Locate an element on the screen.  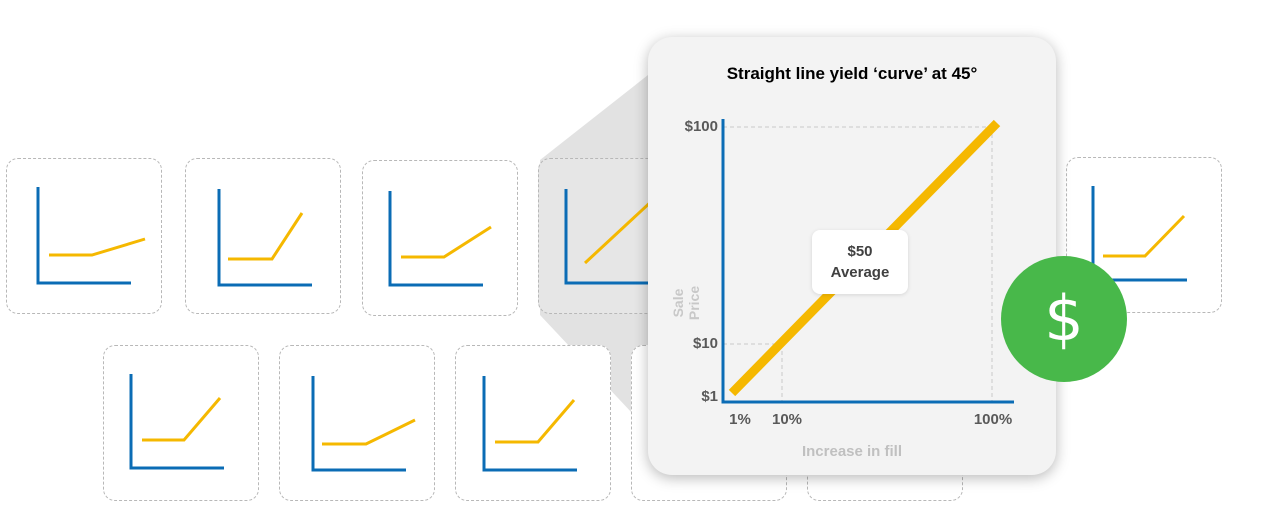
dollar-symbol: $ is located at coordinates (1064, 318).